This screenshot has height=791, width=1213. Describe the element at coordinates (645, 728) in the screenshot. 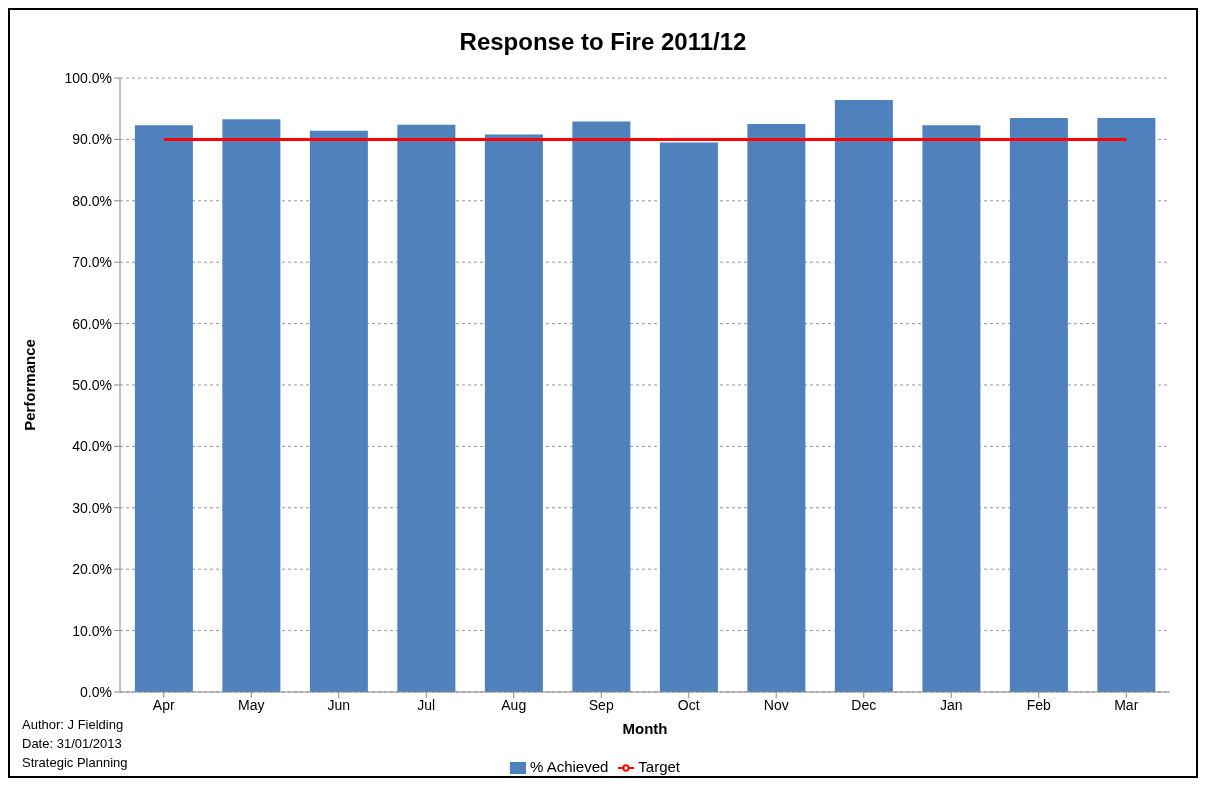

I see `x-axis-title: Month` at that location.